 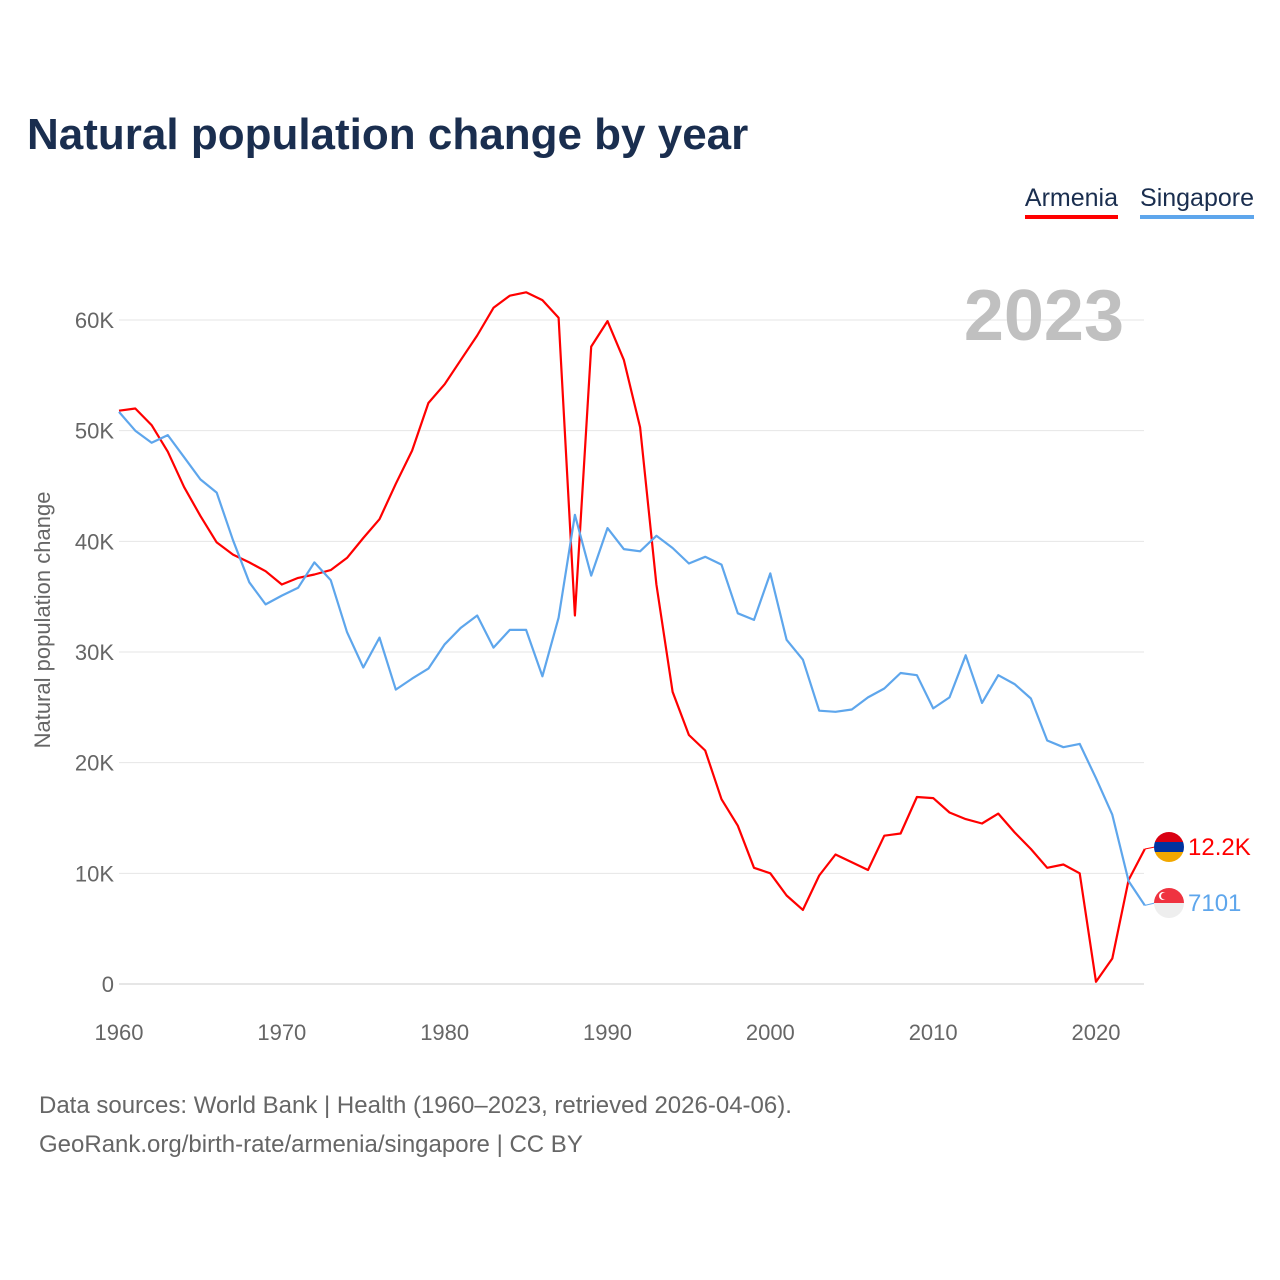 I want to click on legend-item-singapore: Singapore, so click(x=1197, y=201).